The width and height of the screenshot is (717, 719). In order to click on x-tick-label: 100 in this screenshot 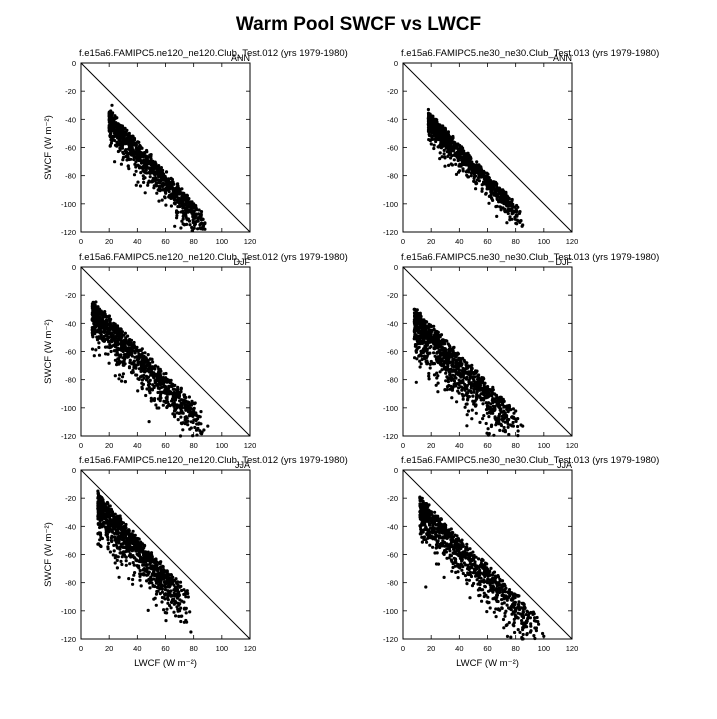, I will do `click(544, 241)`.